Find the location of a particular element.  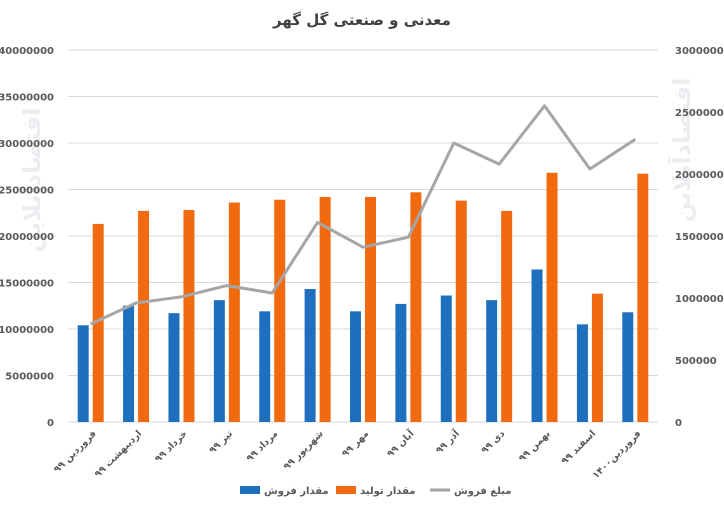

x-tick-label: فروردین ۹۹ is located at coordinates (75, 451).